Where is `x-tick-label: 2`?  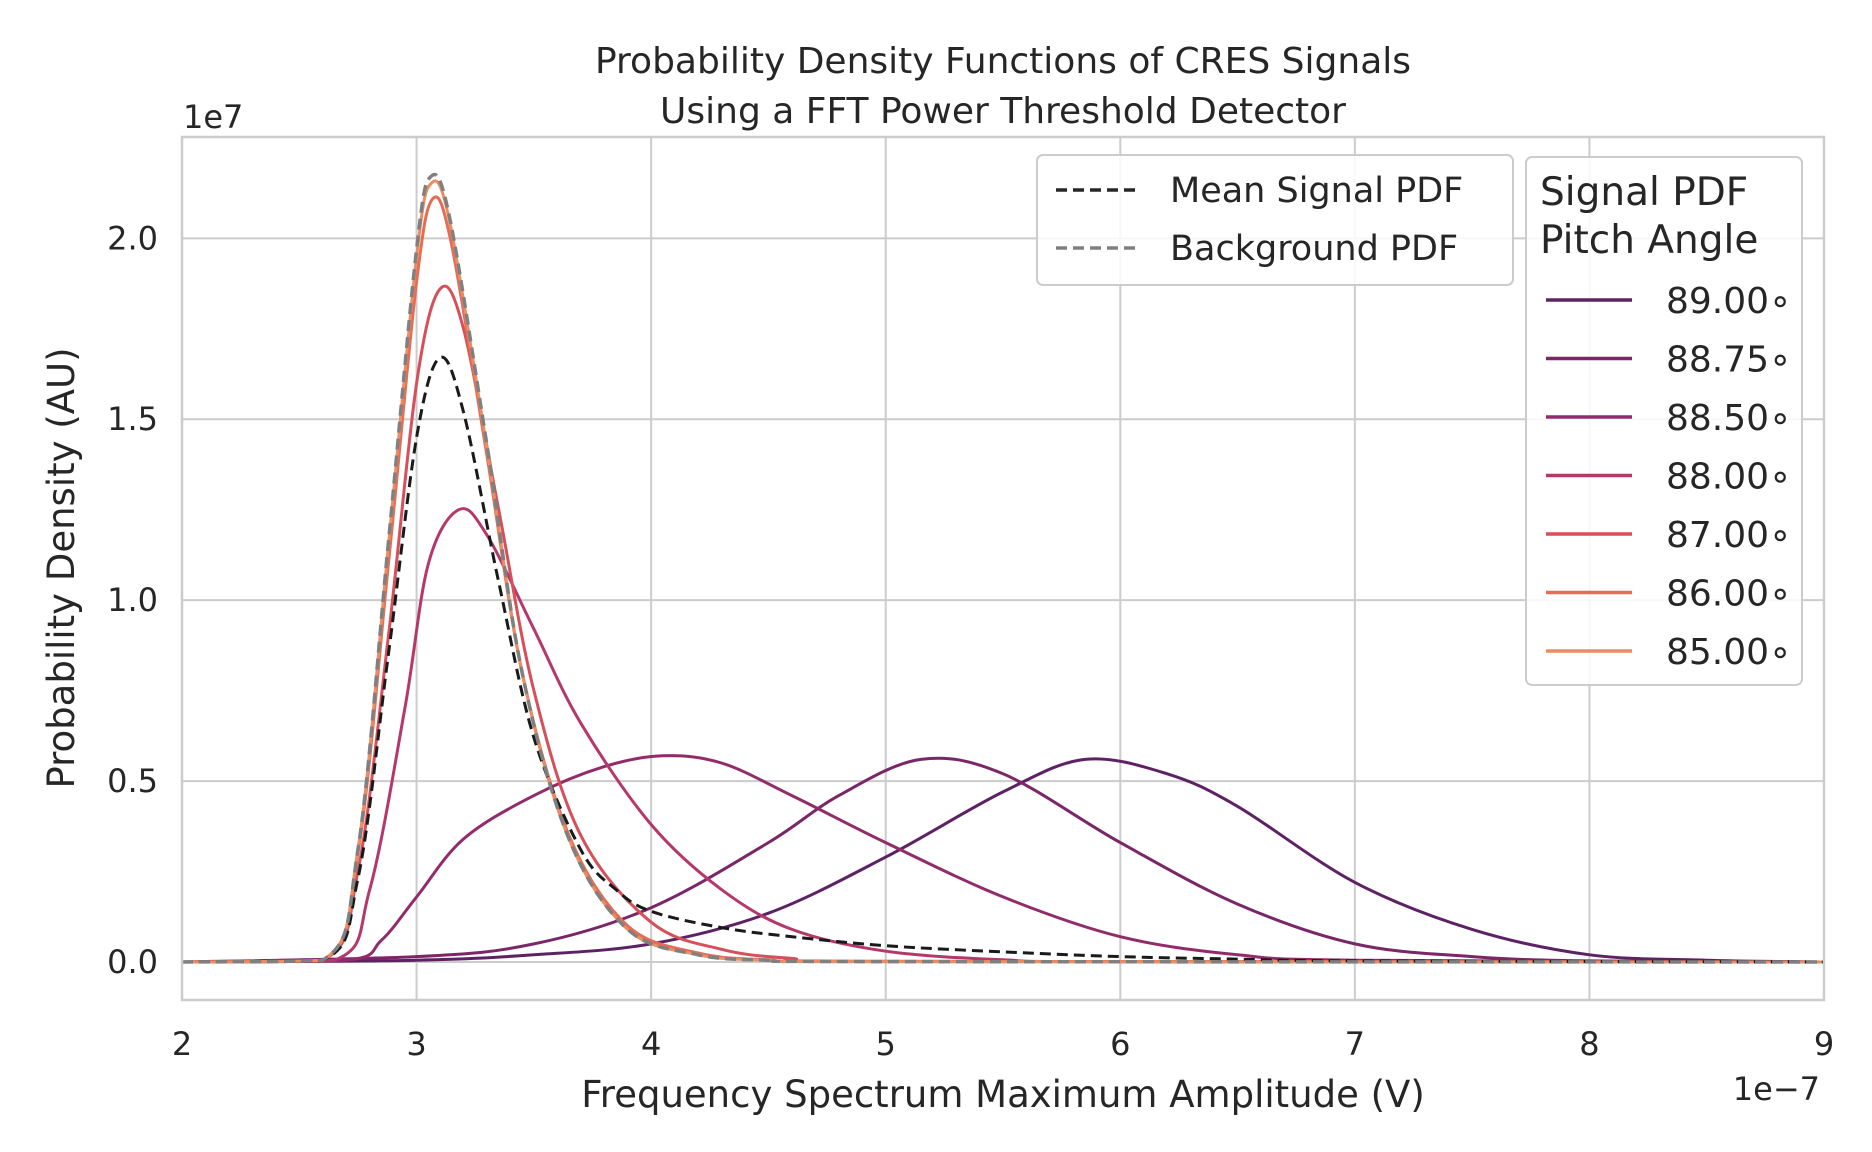
x-tick-label: 2 is located at coordinates (182, 1044).